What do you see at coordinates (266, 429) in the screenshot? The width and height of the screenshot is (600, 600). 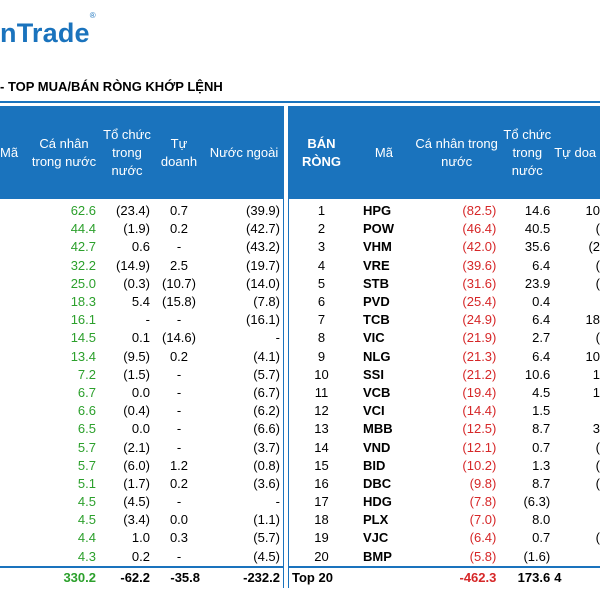 I see `cell-foreign: (6.6)` at bounding box center [266, 429].